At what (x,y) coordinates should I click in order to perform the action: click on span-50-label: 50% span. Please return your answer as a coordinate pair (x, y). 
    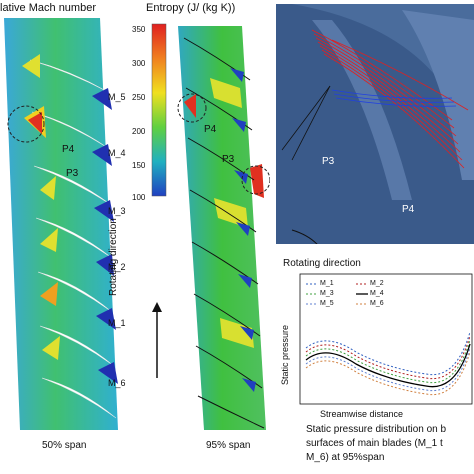
    Looking at the image, I should click on (64, 445).